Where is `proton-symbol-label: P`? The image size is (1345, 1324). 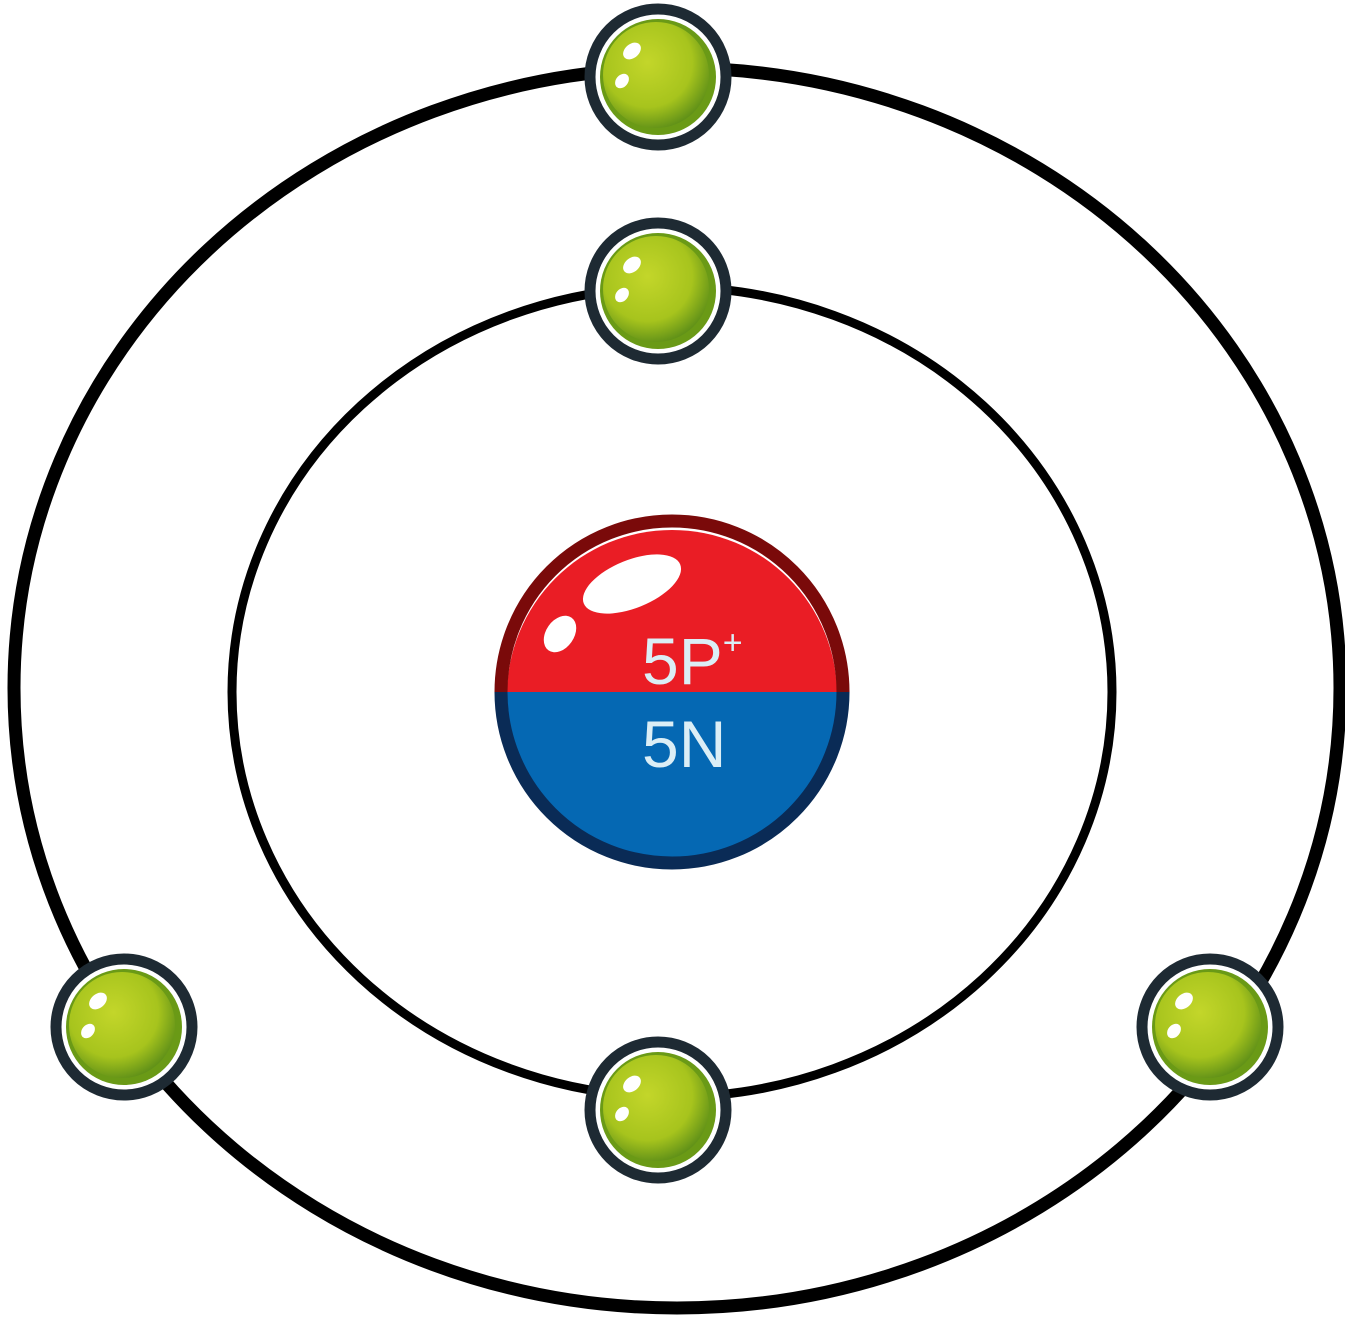
proton-symbol-label: P is located at coordinates (701, 661).